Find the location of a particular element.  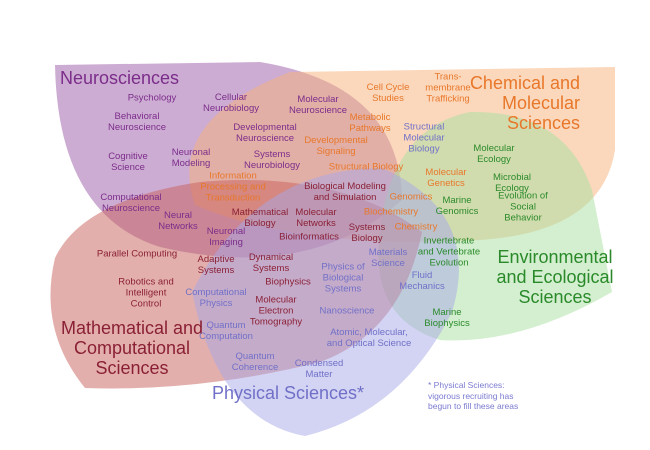

topic-label: Marine Biophysics is located at coordinates (446, 318).